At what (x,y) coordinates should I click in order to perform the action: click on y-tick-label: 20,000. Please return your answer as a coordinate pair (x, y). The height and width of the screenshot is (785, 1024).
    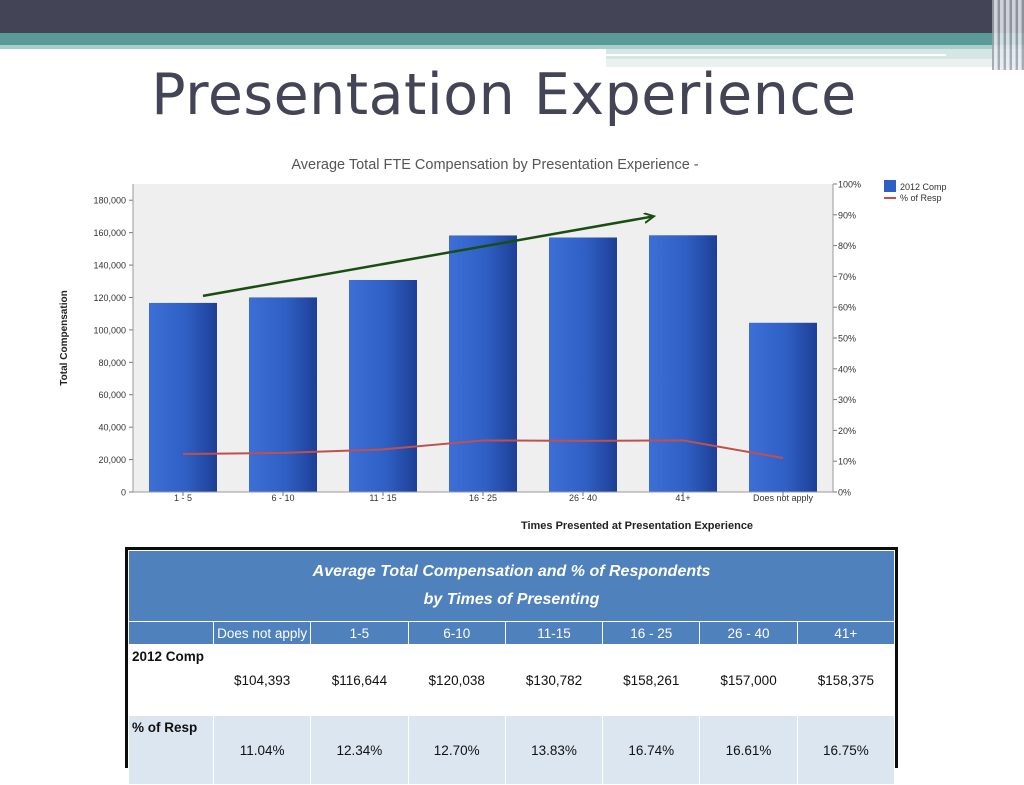
    Looking at the image, I should click on (112, 460).